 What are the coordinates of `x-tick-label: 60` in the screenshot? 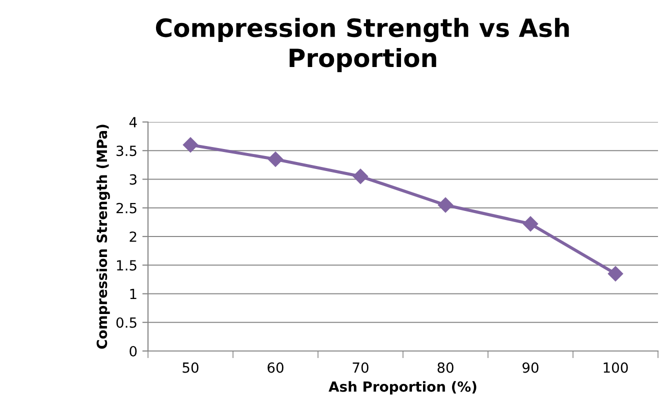 It's located at (276, 367).